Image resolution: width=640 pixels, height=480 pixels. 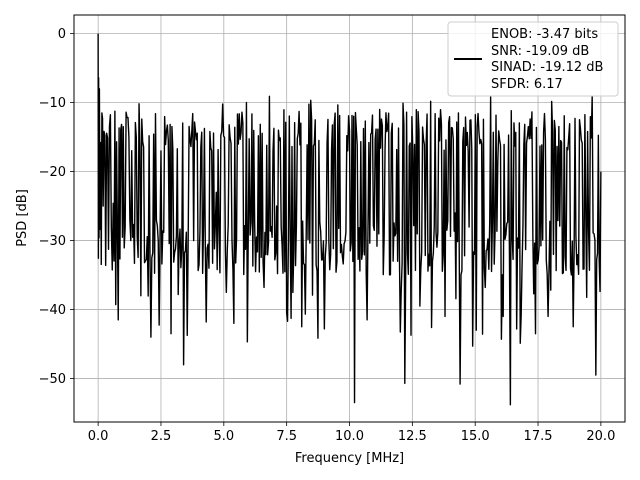 I want to click on legend-sinad: SINAD: -19.12 dB, so click(x=547, y=67).